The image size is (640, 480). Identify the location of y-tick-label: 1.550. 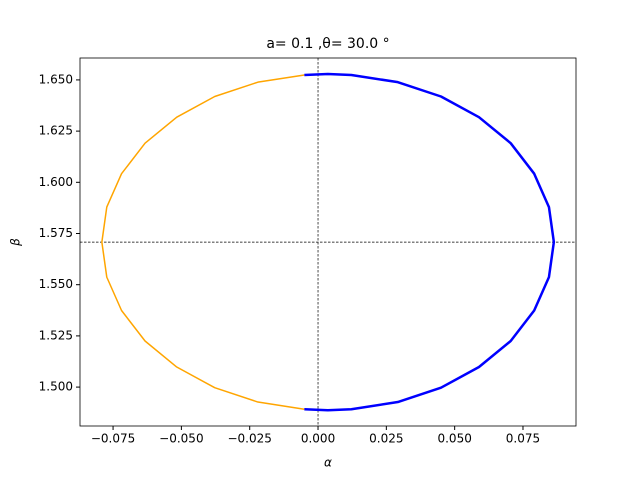
(56, 284).